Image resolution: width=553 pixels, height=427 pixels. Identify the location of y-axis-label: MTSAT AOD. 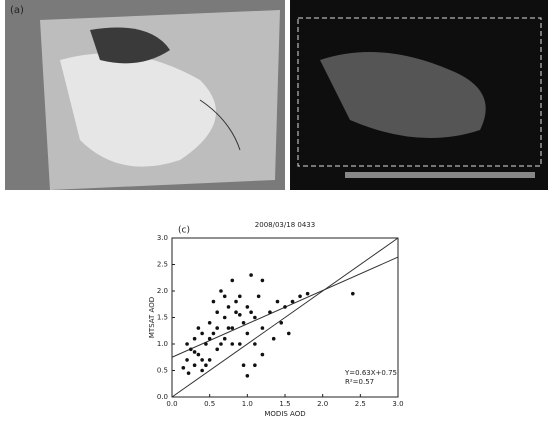
(152, 317).